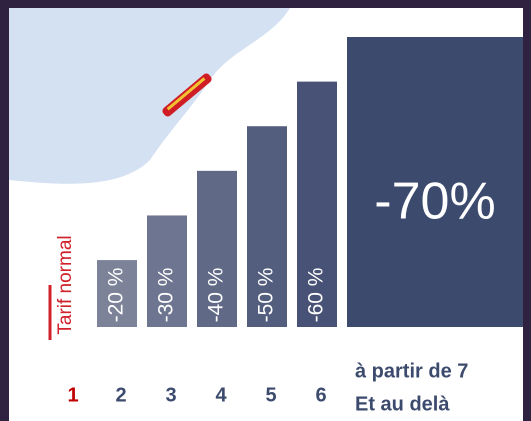 This screenshot has height=421, width=531. I want to click on value-label: -20 %, so click(116, 295).